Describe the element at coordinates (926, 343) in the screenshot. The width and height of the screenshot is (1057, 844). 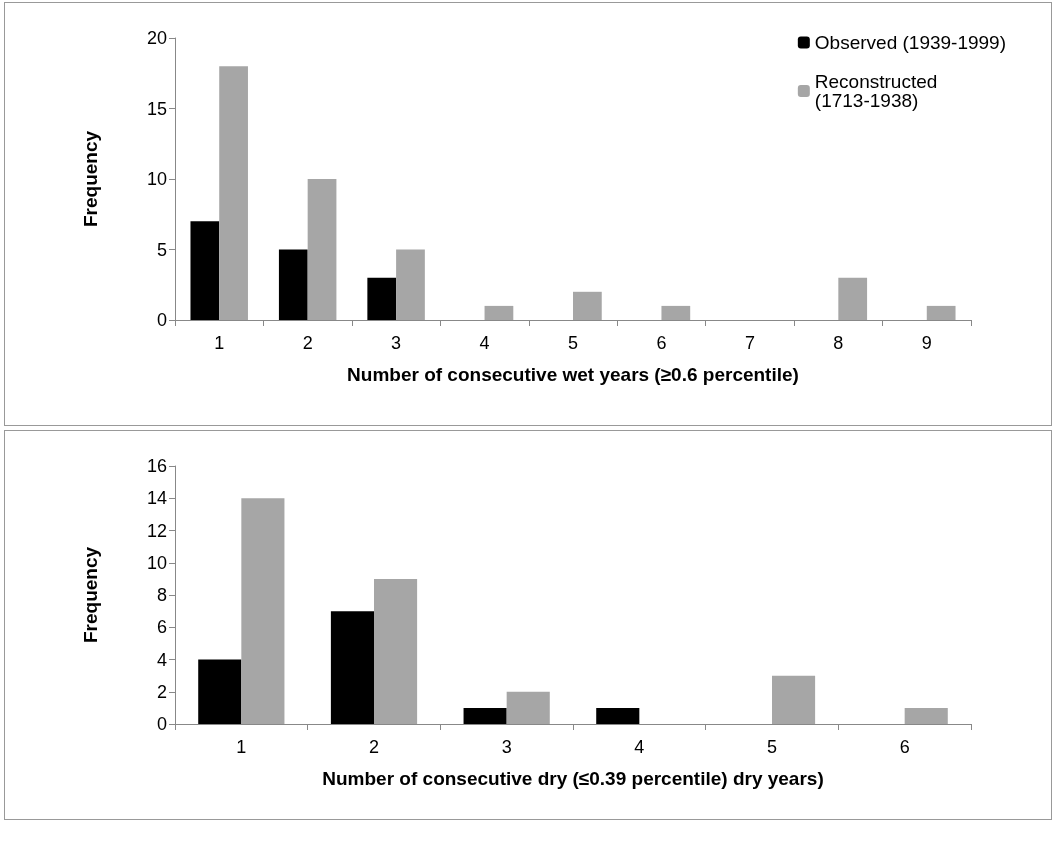
I see `x-tick-label: 9` at that location.